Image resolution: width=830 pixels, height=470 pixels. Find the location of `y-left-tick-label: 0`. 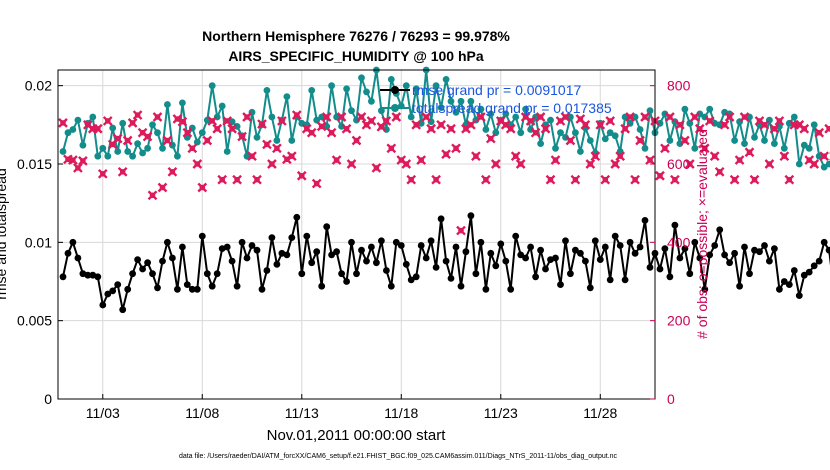

y-left-tick-label: 0 is located at coordinates (48, 399).